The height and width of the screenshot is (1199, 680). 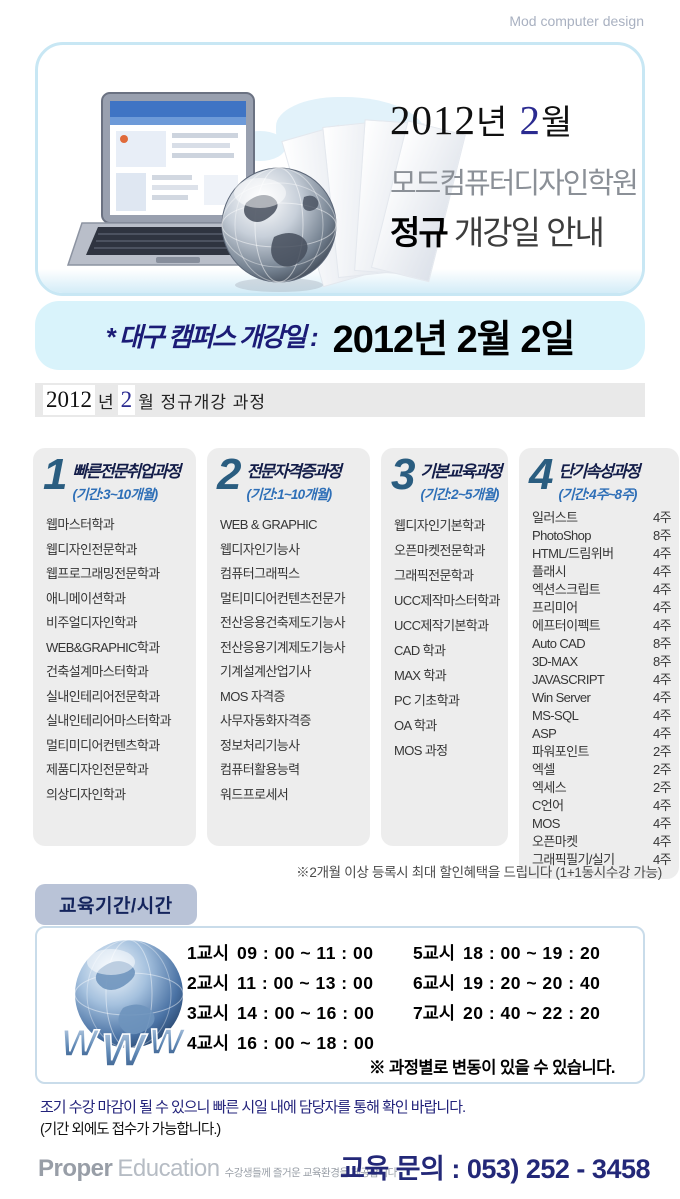 I want to click on hero-month: 2, so click(x=530, y=120).